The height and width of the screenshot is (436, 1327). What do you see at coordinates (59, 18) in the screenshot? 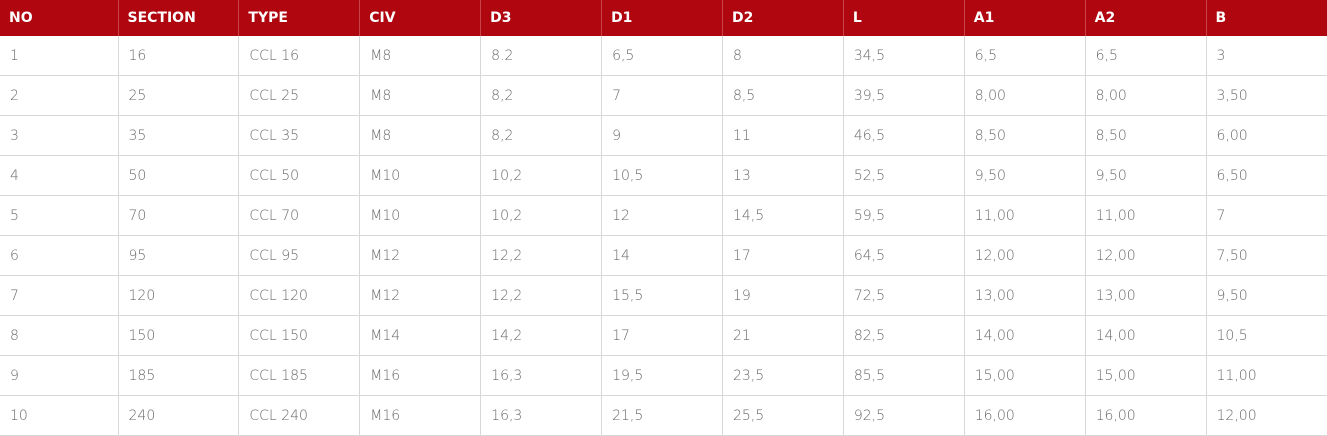
I see `column-header: NO` at bounding box center [59, 18].